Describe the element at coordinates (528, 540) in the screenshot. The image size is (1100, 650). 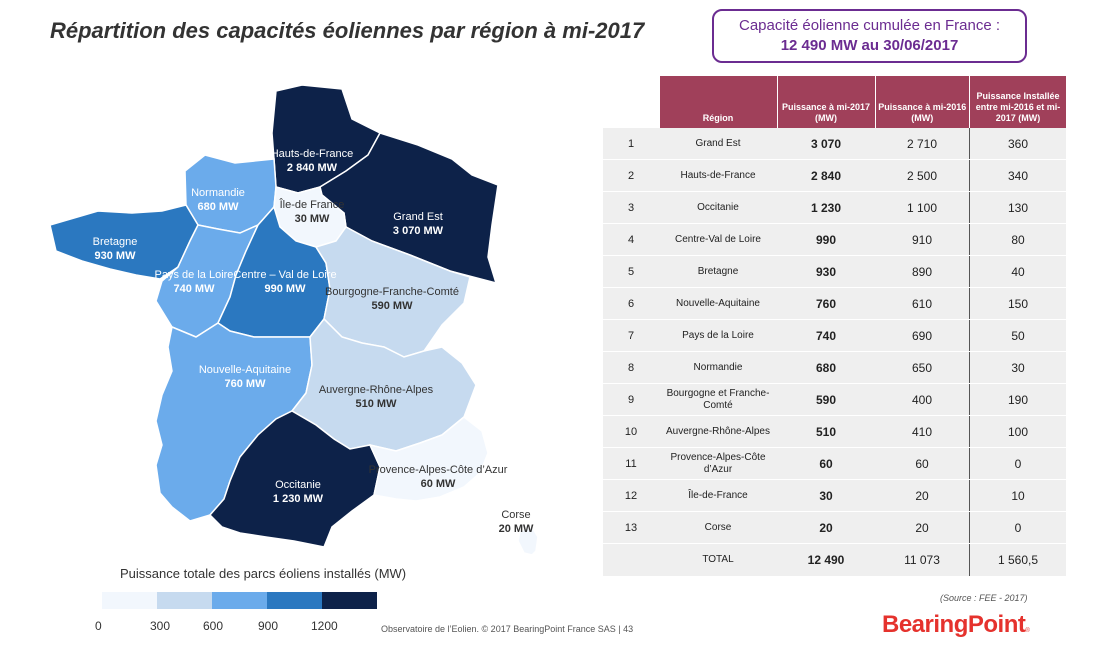
I see `region-shape-corse` at that location.